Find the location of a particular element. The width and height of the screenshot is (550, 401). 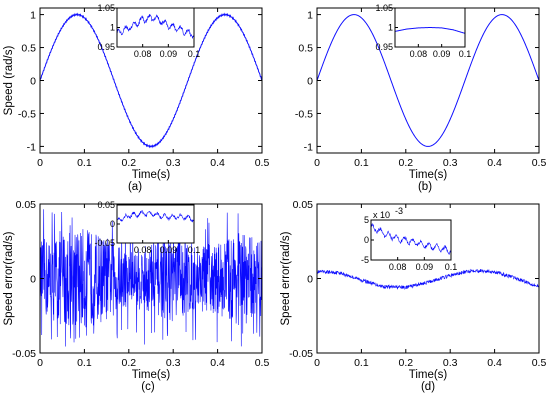

inset-y-tick-label: -0.05 is located at coordinates (104, 243).